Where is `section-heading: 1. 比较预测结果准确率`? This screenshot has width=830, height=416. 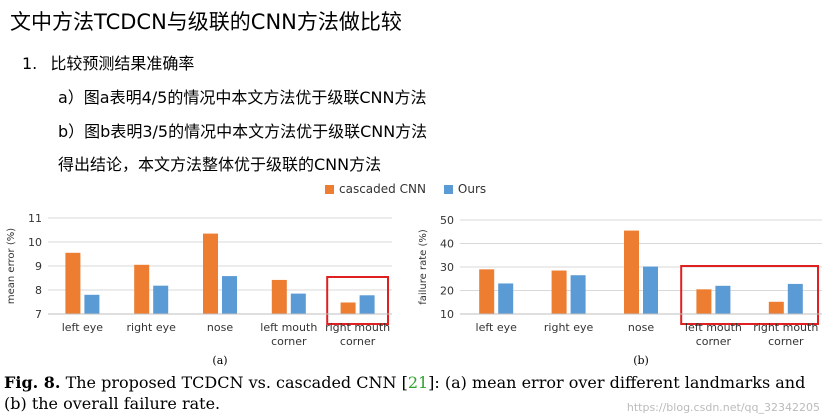
section-heading: 1. 比较预测结果准确率 is located at coordinates (108, 62).